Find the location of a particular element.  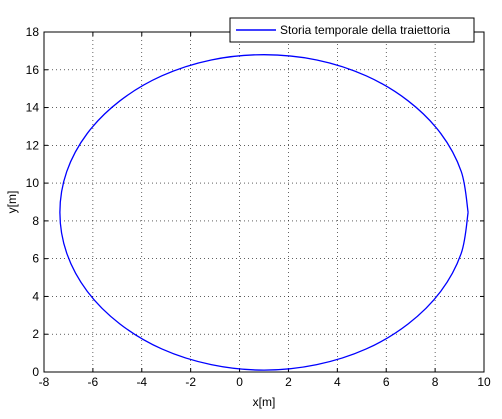

y-tick-label: 16 is located at coordinates (33, 70).